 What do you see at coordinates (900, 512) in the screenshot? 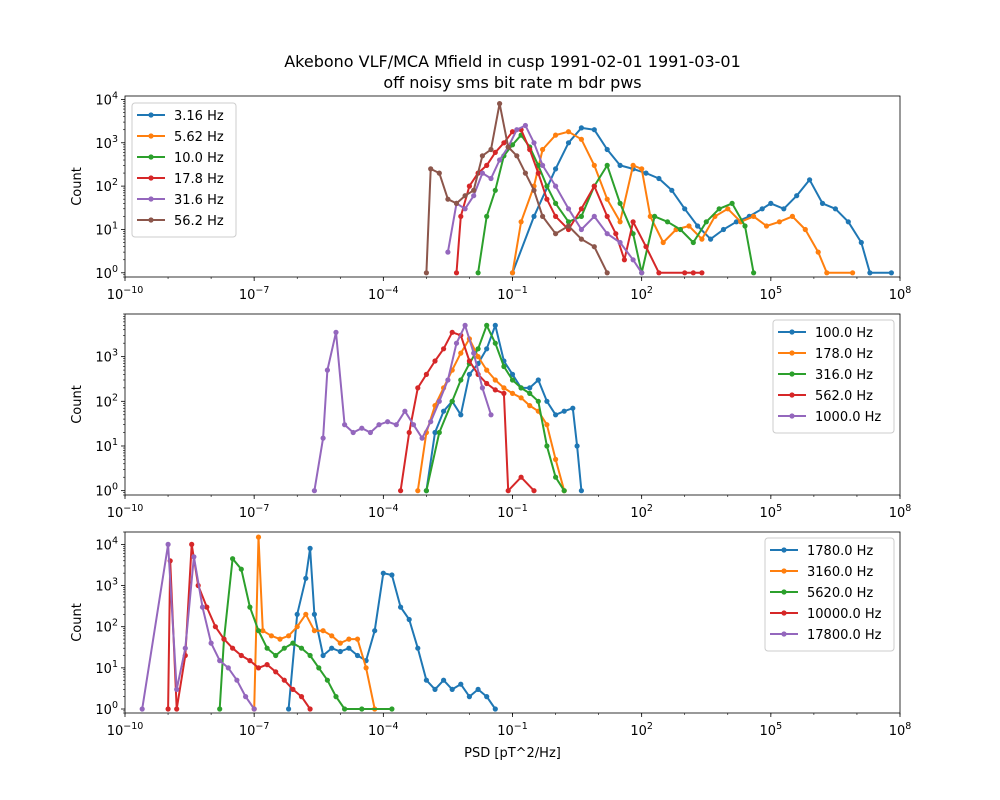
I see `x-tick-label: 10⁸` at bounding box center [900, 512].